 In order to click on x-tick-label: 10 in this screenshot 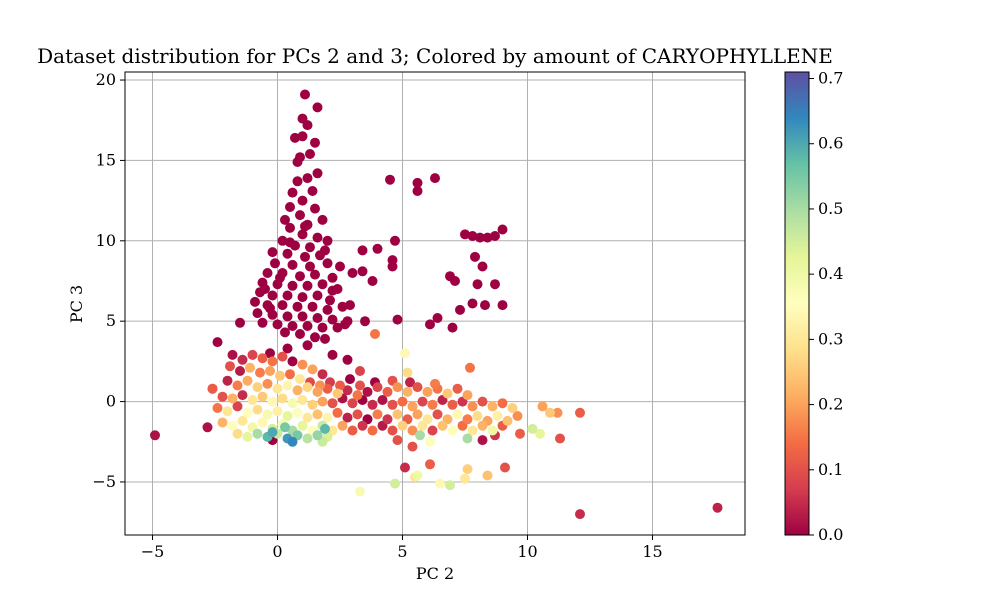, I will do `click(527, 551)`.